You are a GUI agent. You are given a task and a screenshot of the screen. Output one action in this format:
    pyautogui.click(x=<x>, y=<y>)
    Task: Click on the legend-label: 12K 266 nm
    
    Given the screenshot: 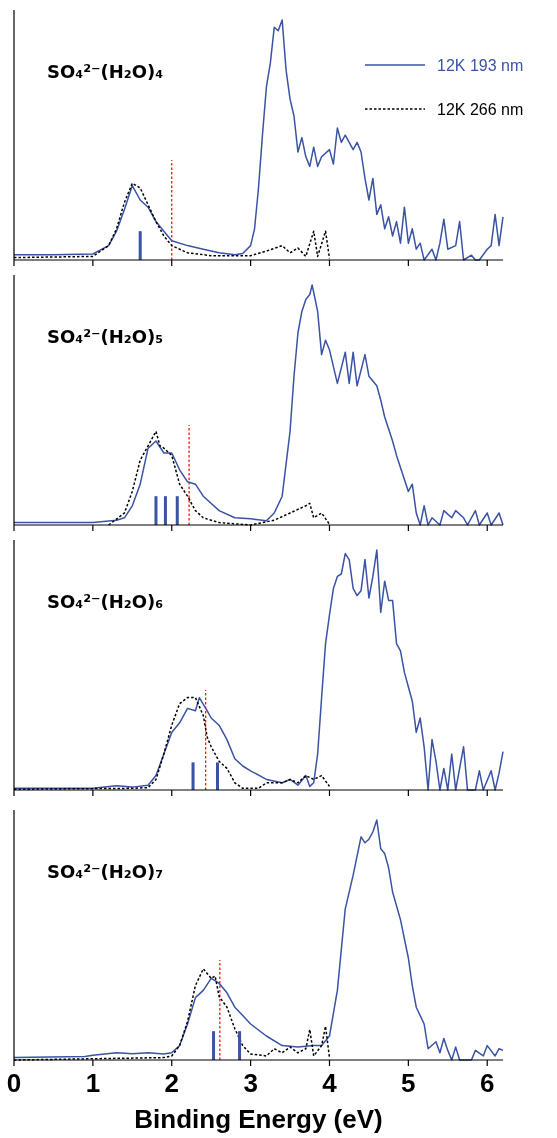 What is the action you would take?
    pyautogui.click(x=480, y=109)
    